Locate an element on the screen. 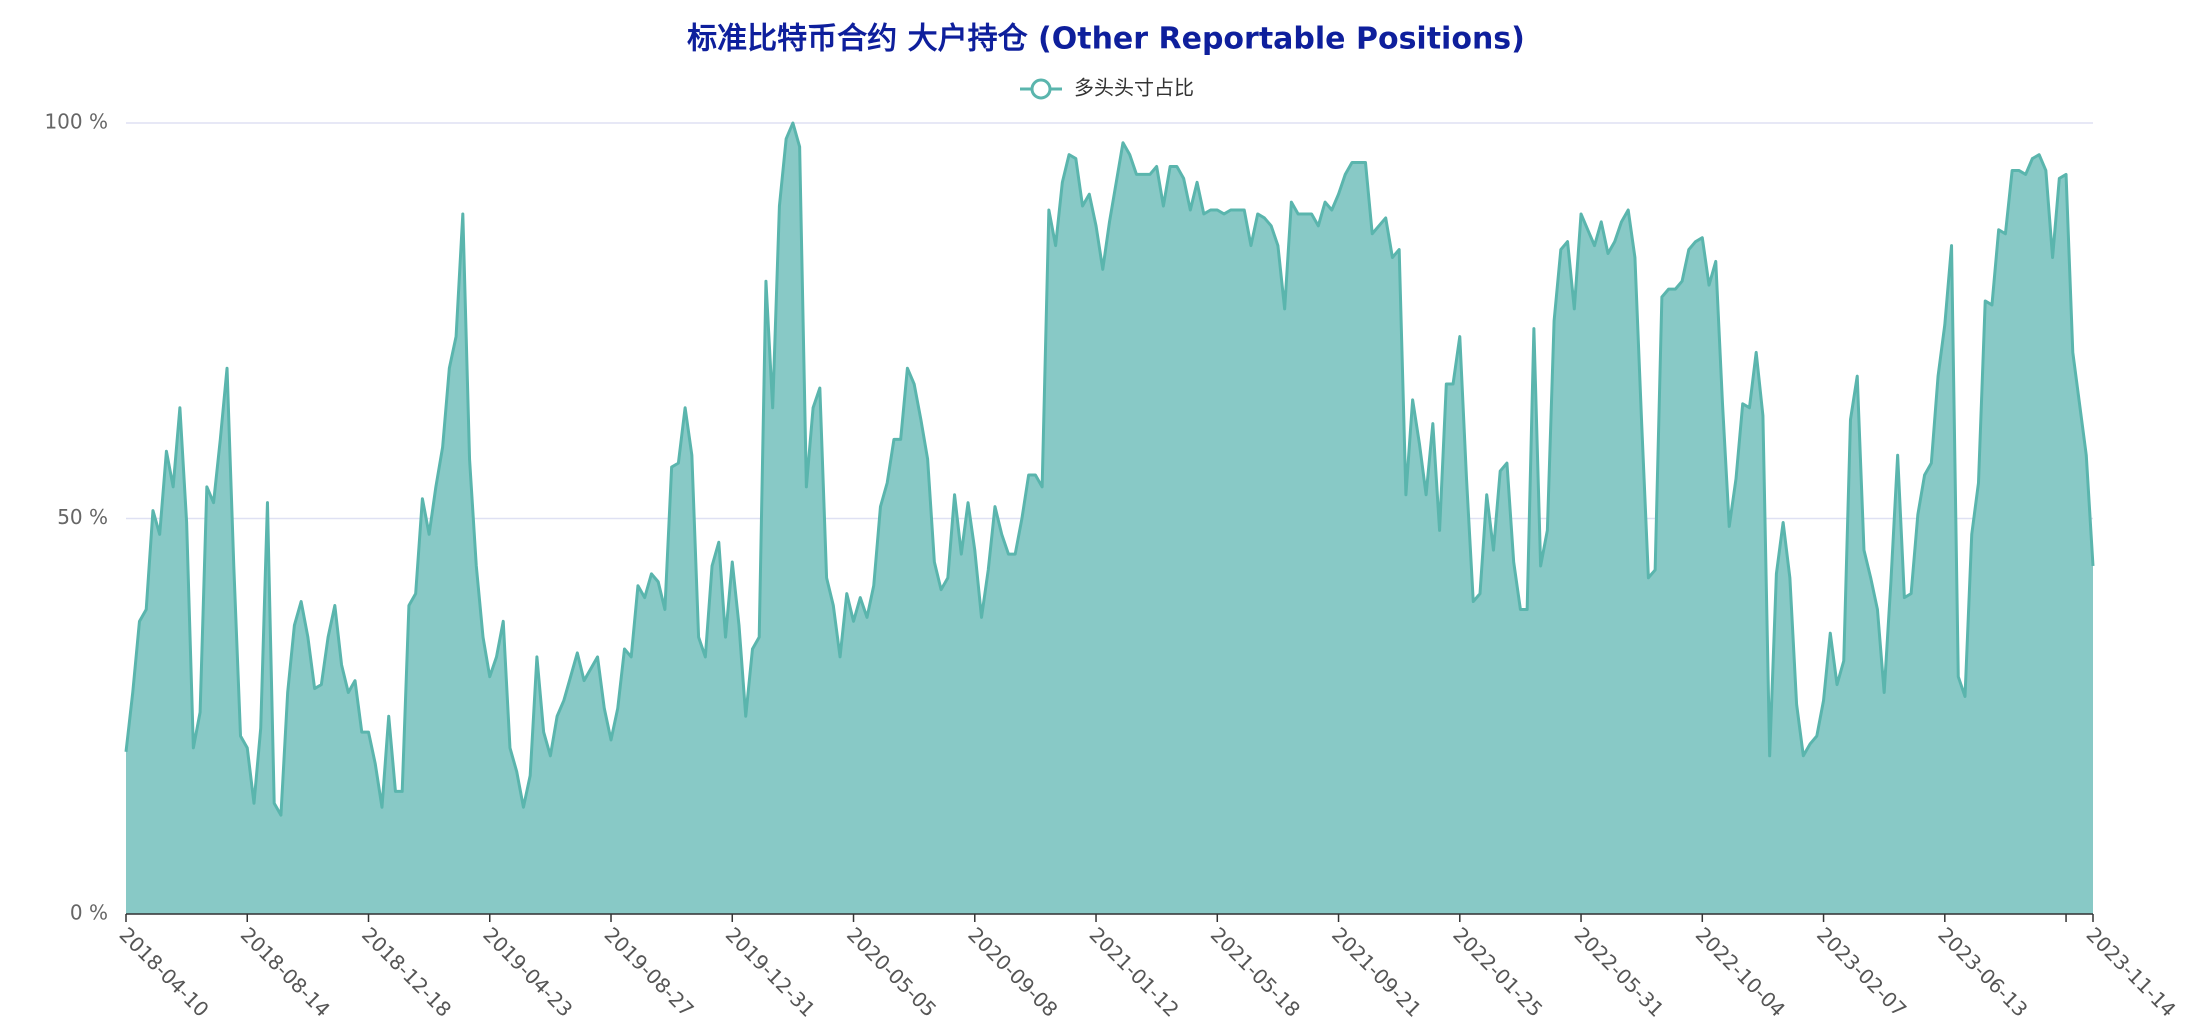 This screenshot has height=1030, width=2212. x-tick-label: 2020-09-08 is located at coordinates (1012, 971).